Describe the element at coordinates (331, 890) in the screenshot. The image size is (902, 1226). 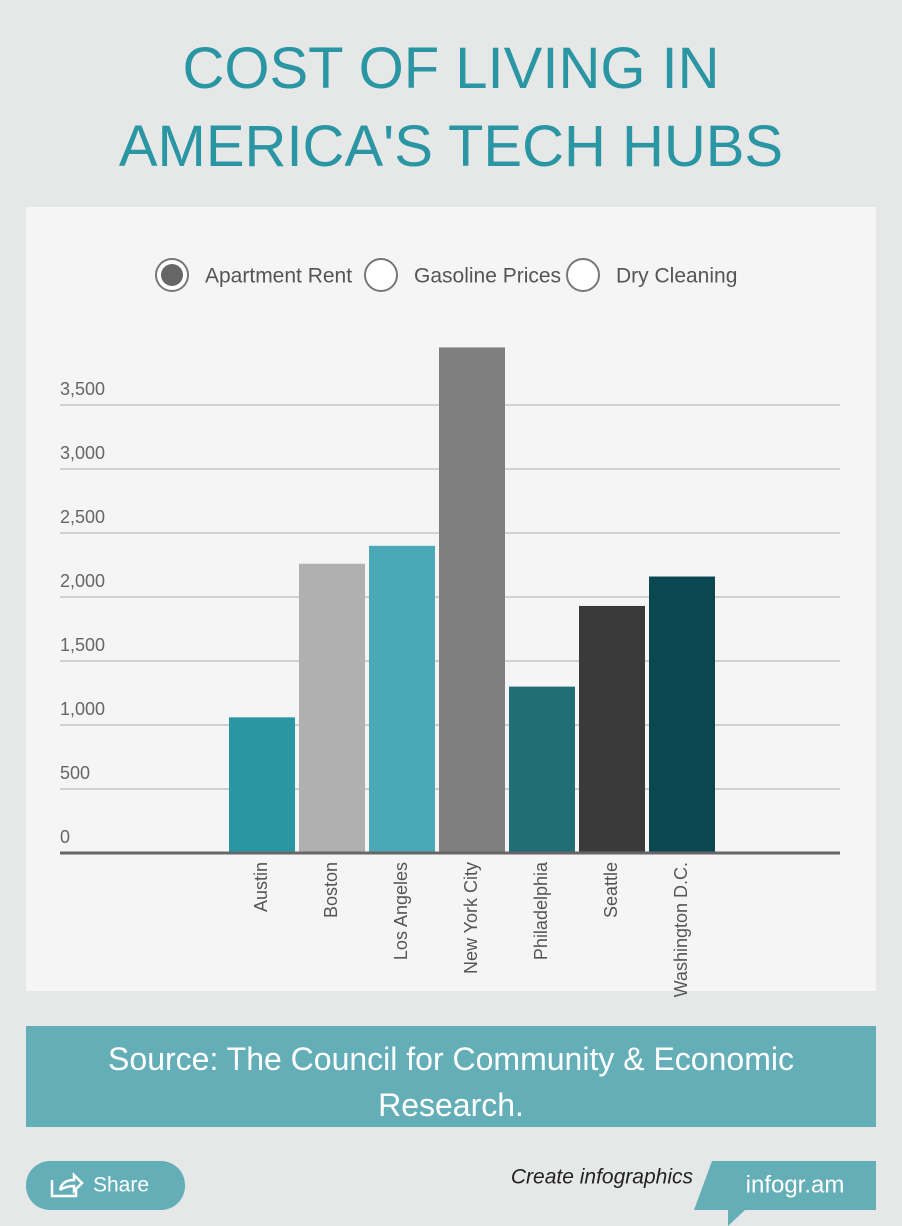
I see `x-tick-label: Boston` at that location.